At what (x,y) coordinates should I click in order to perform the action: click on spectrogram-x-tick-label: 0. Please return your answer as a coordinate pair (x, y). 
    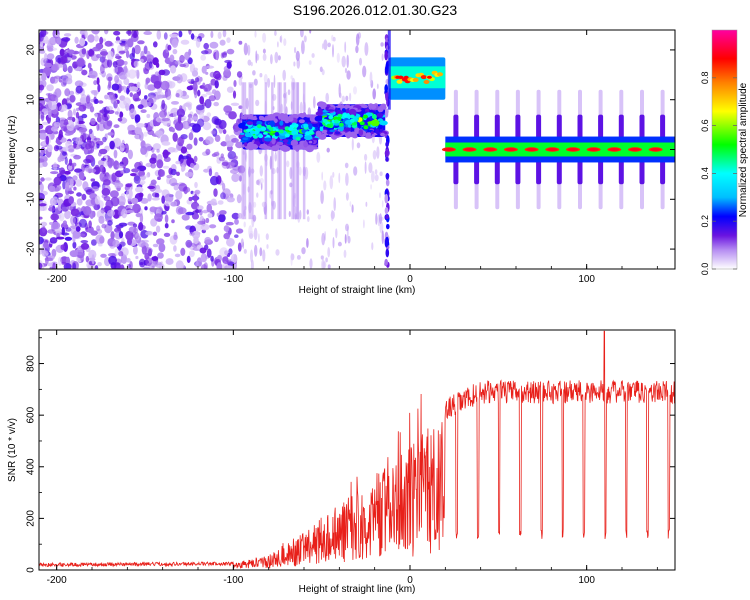
    Looking at the image, I should click on (410, 279).